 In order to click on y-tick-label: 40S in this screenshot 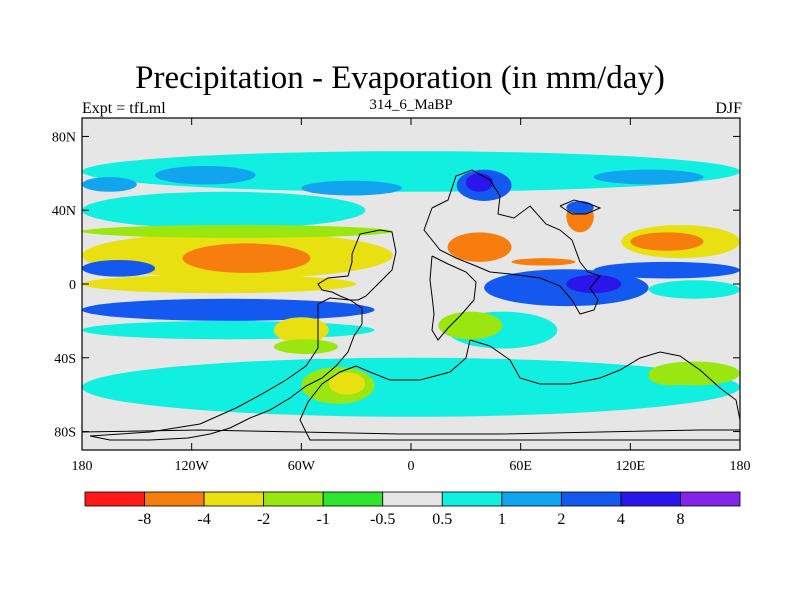, I will do `click(65, 359)`.